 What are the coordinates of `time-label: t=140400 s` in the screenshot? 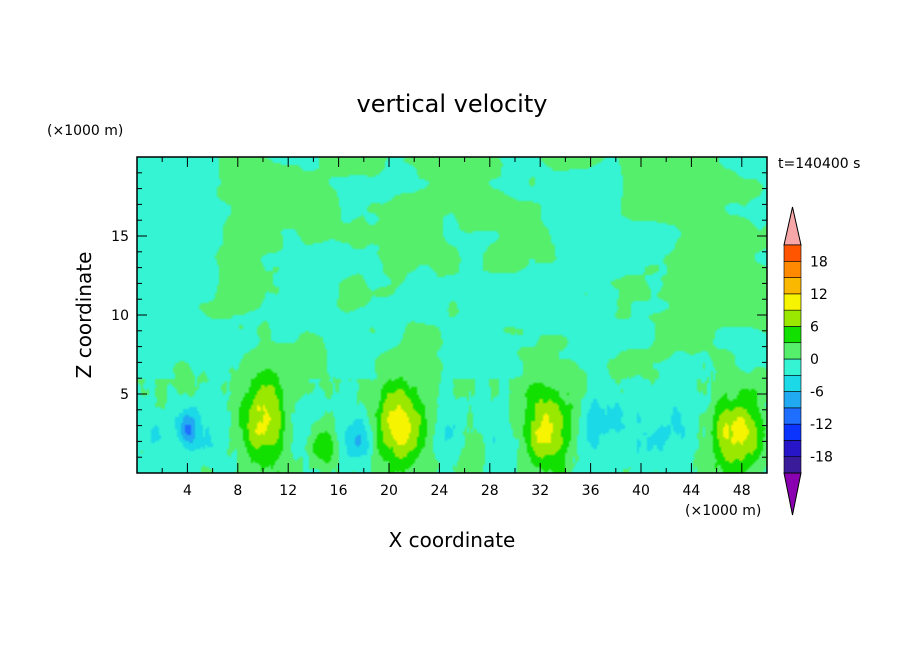 It's located at (819, 164).